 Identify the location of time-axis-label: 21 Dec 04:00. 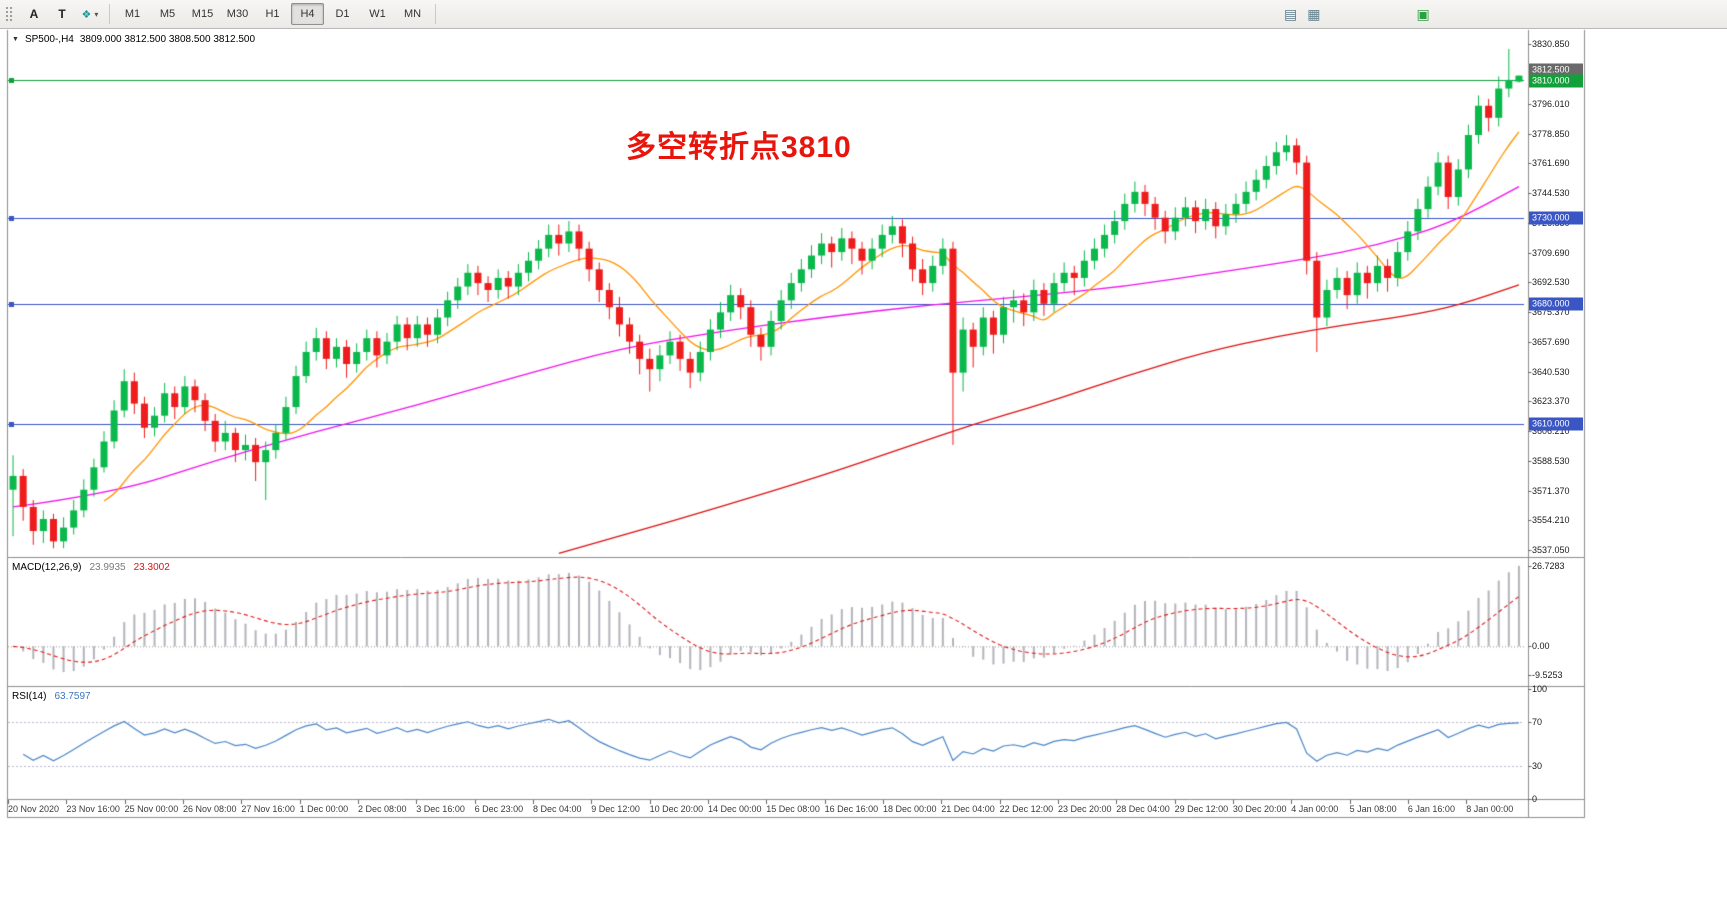
(968, 809).